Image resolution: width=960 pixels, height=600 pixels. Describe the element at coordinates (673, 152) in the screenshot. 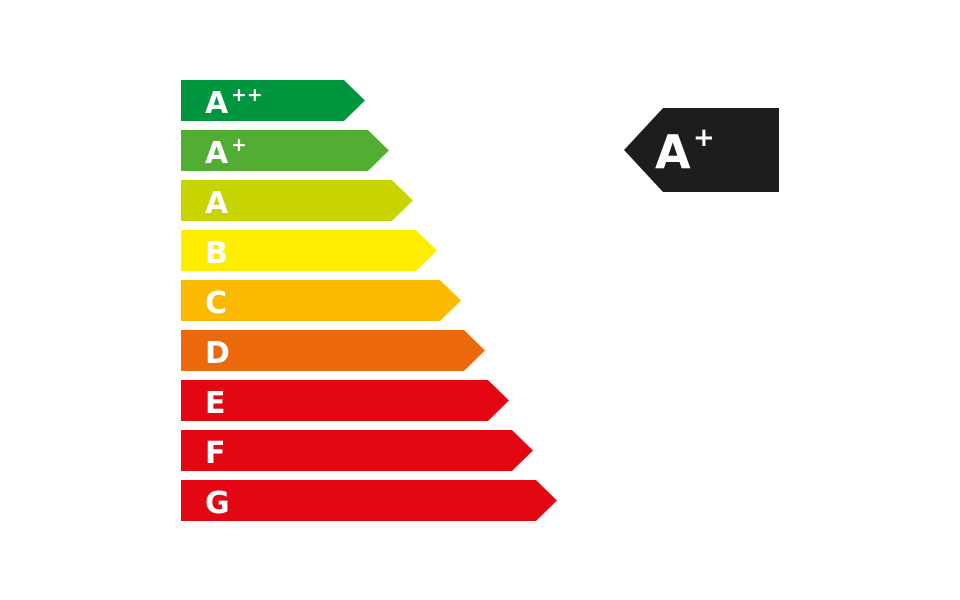

I see `rating-letter: A` at that location.